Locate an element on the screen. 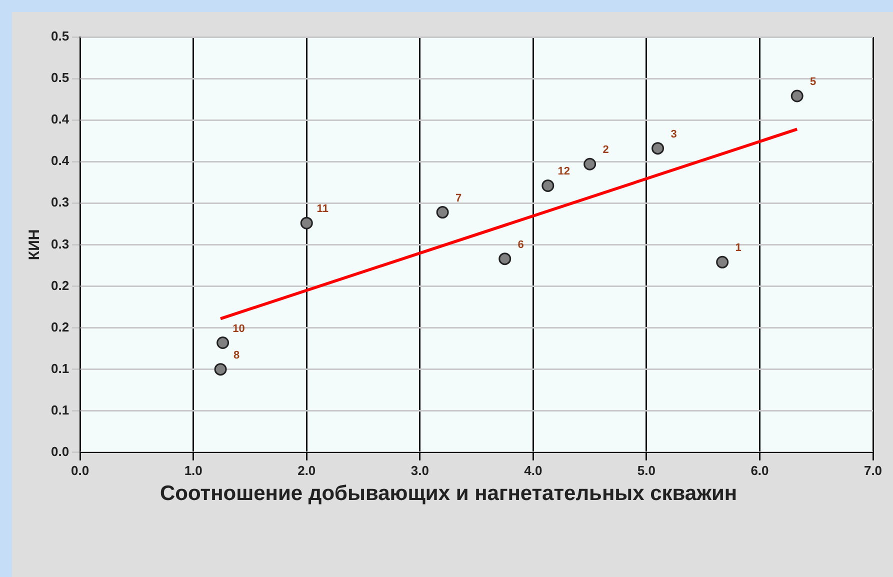 The width and height of the screenshot is (893, 577). x-tick-label: 2.0 is located at coordinates (307, 470).